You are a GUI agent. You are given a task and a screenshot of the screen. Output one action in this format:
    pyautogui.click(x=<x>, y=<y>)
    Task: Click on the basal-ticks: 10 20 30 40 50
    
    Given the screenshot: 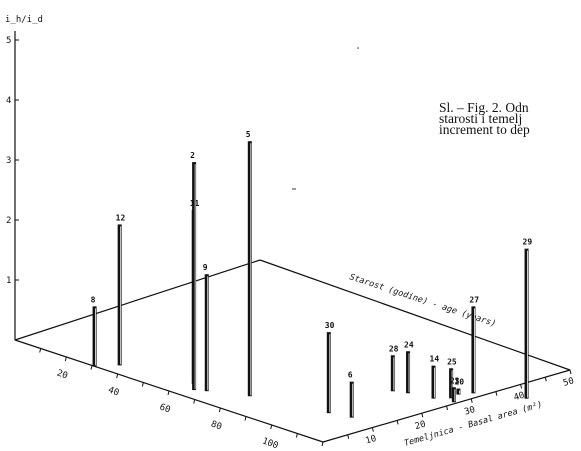 What is the action you would take?
    pyautogui.click(x=461, y=408)
    